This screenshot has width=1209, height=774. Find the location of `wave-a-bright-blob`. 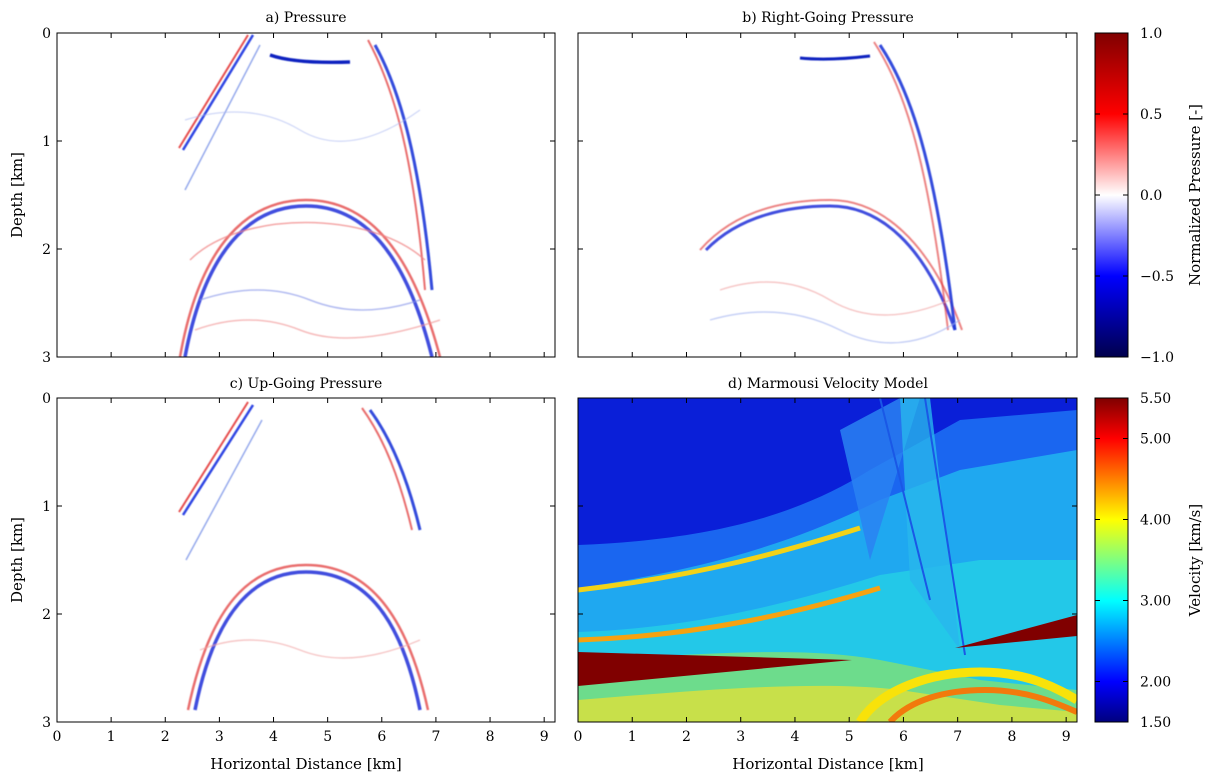

wave-a-bright-blob is located at coordinates (310, 59).